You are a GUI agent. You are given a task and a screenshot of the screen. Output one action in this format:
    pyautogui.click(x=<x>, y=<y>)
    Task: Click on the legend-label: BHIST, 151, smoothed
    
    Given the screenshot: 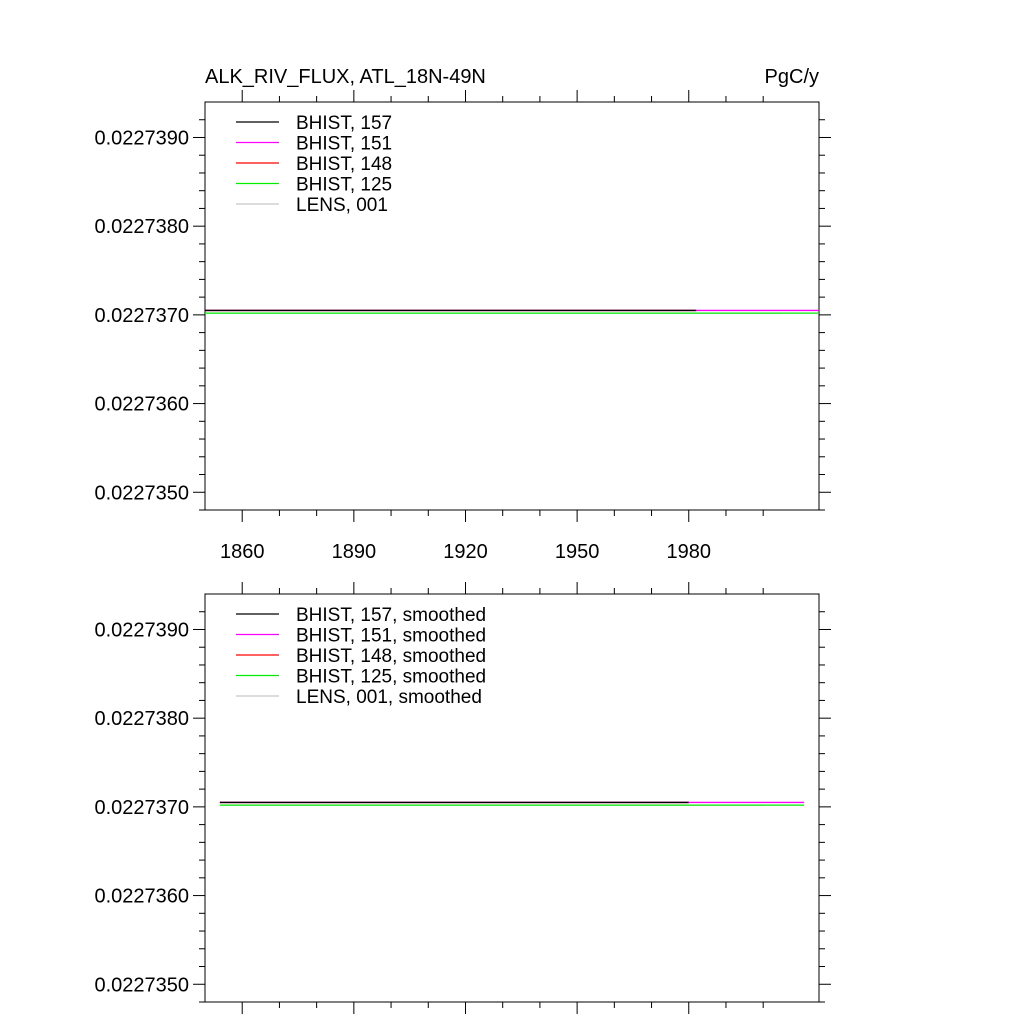 What is the action you would take?
    pyautogui.click(x=391, y=636)
    